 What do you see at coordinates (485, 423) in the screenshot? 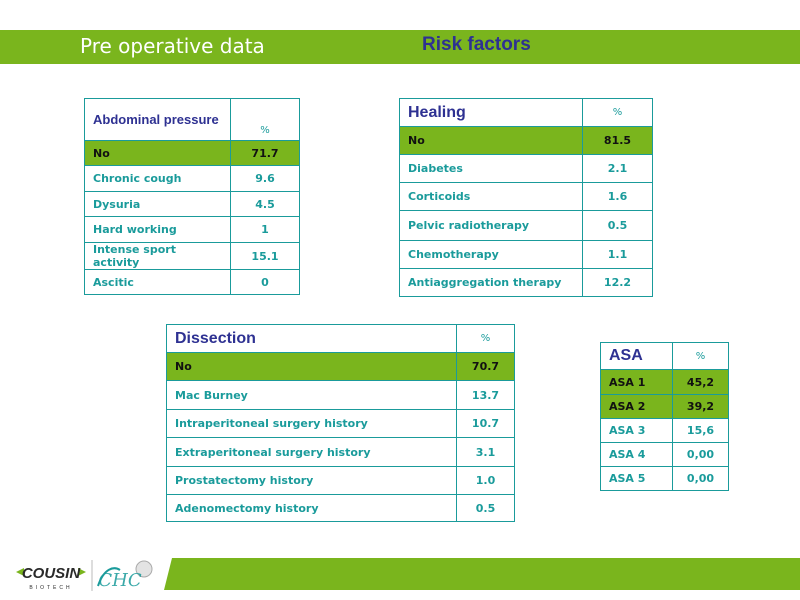
I see `row-value: 10.7` at bounding box center [485, 423].